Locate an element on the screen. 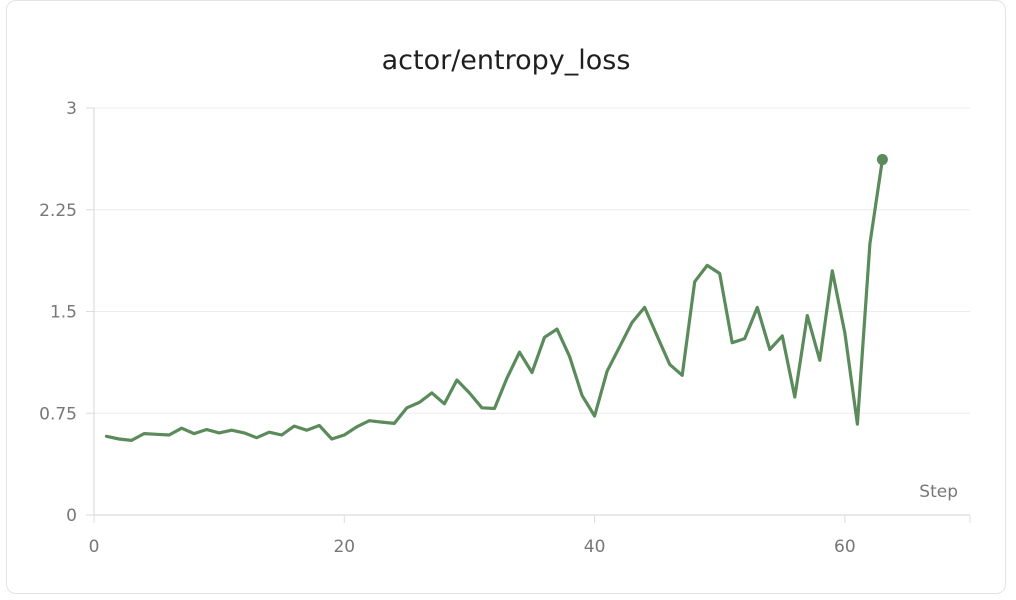  x-tick-label: 60 is located at coordinates (845, 547).